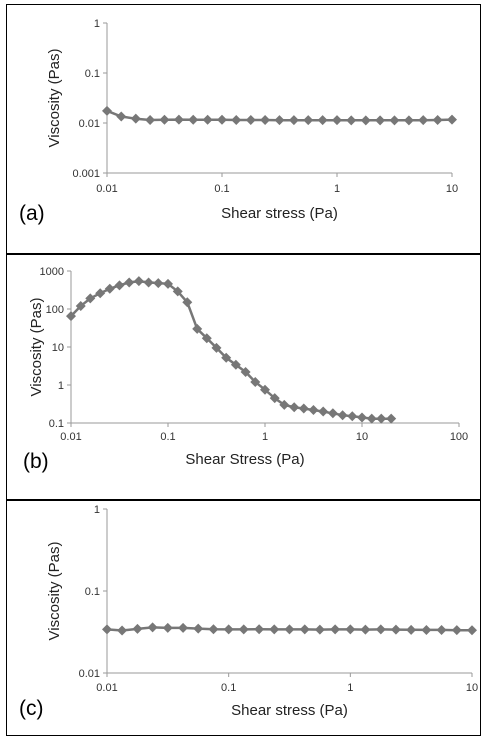 The image size is (487, 740). What do you see at coordinates (58, 348) in the screenshot?
I see `y-tick-label: 10` at bounding box center [58, 348].